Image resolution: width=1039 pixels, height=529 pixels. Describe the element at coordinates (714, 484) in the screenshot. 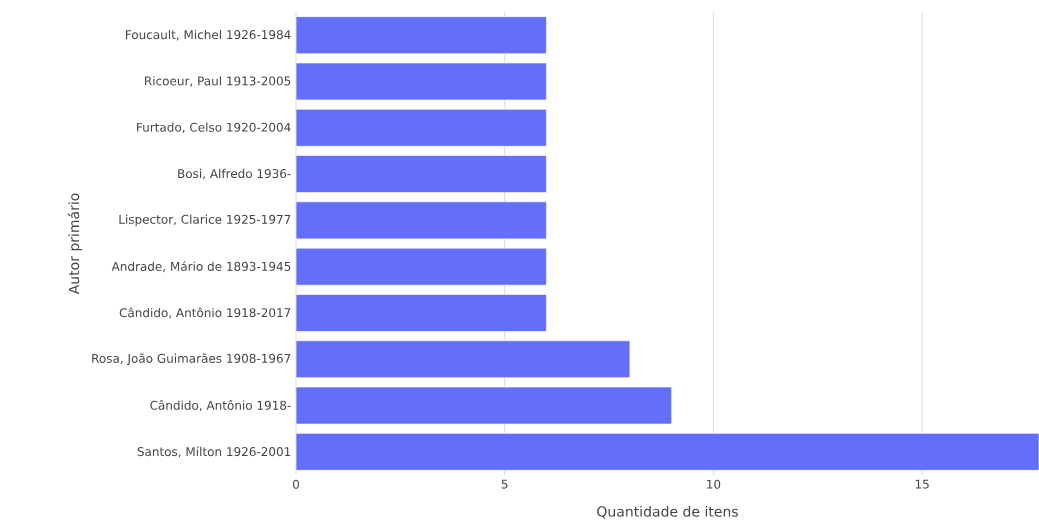

I see `x-tick-label: 10` at that location.